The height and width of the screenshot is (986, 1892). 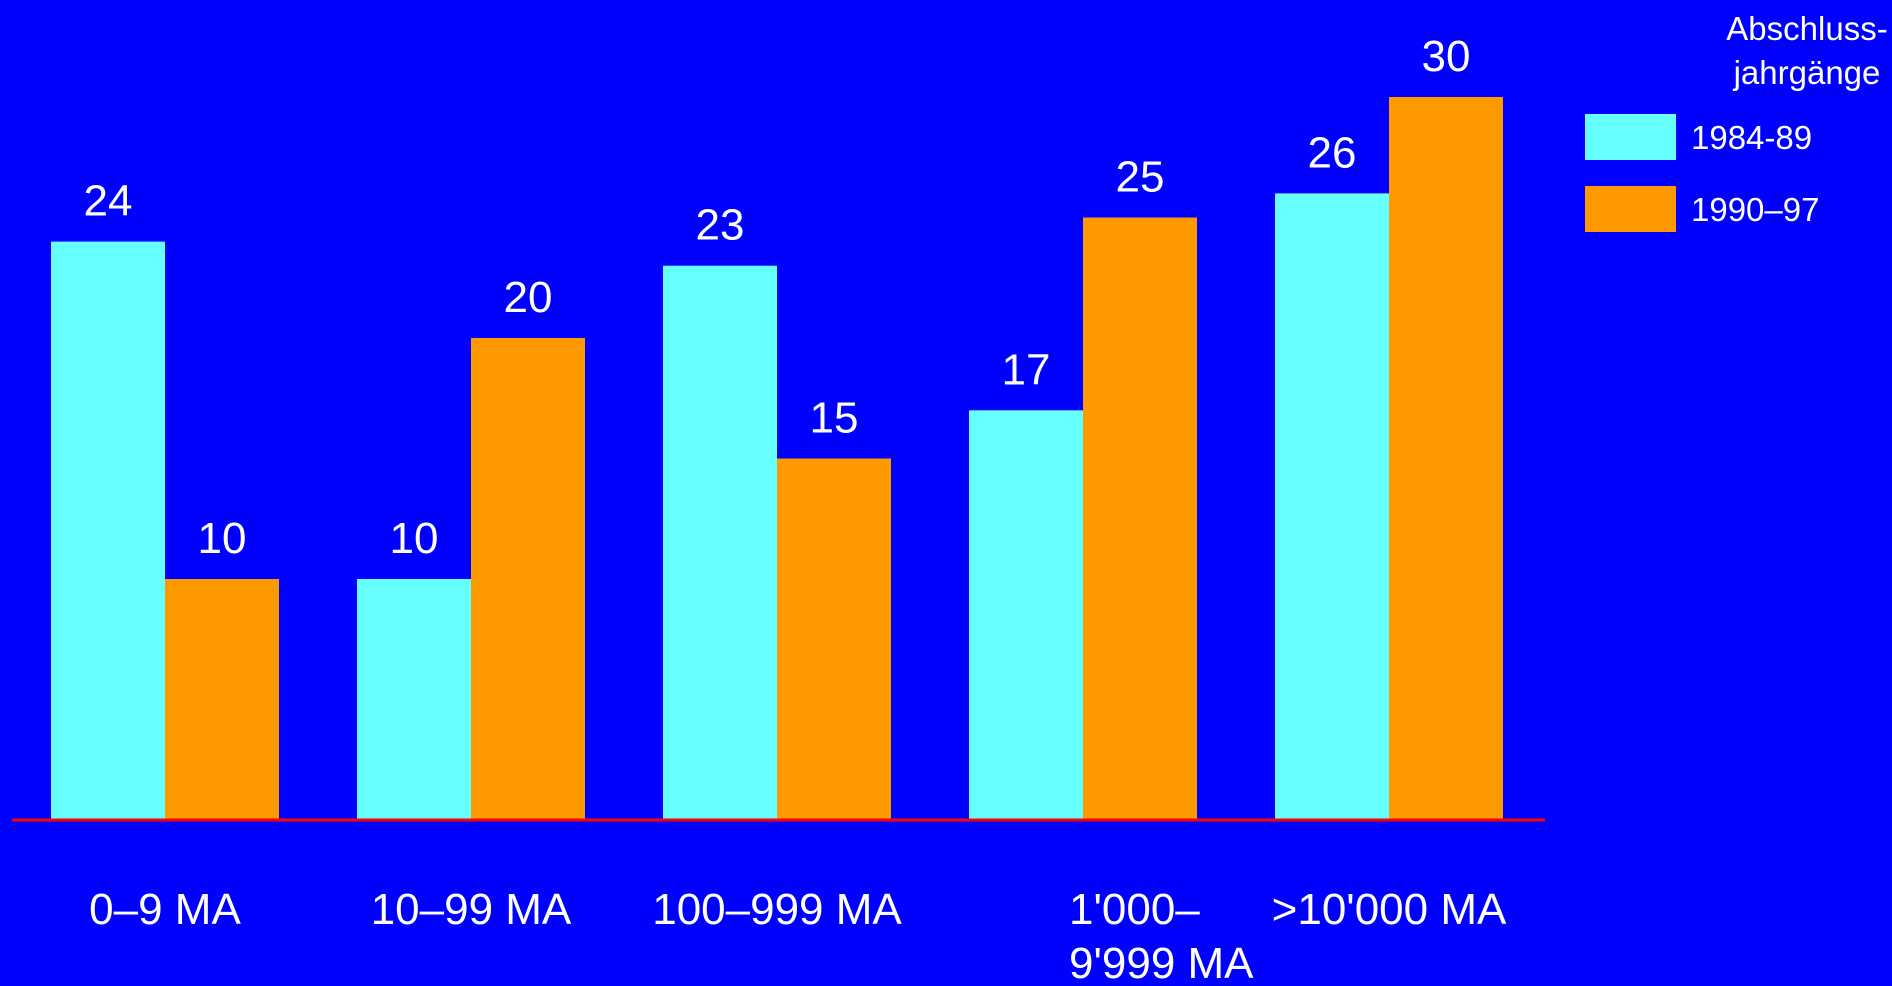 I want to click on category-label: 10–99 MA, so click(x=471, y=909).